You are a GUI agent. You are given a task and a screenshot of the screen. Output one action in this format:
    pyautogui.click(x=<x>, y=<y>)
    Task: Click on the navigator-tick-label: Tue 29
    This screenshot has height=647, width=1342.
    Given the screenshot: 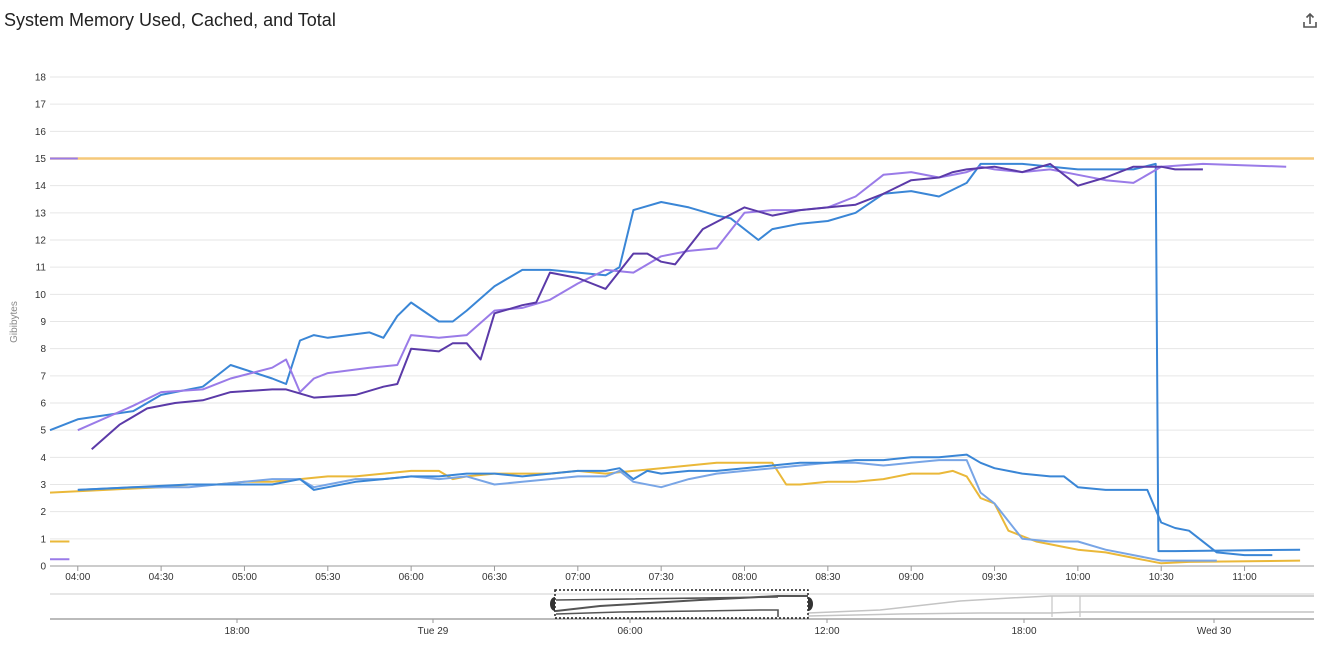 What is the action you would take?
    pyautogui.click(x=433, y=631)
    